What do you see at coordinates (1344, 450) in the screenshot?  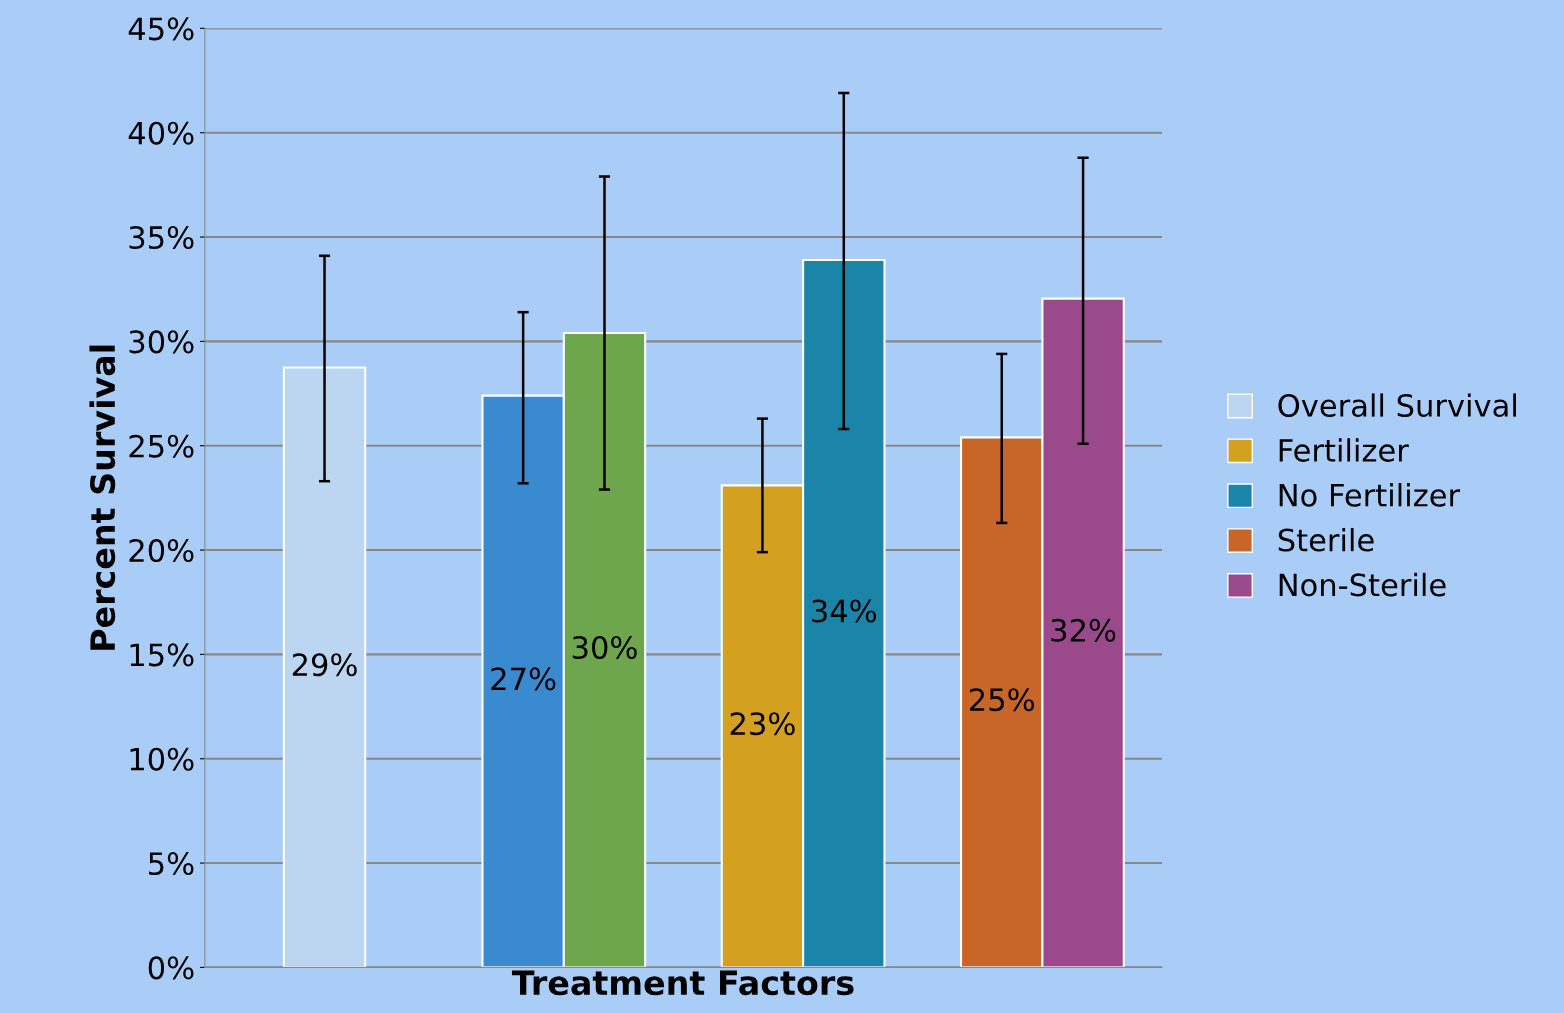 I see `legend-label: Fertilizer` at bounding box center [1344, 450].